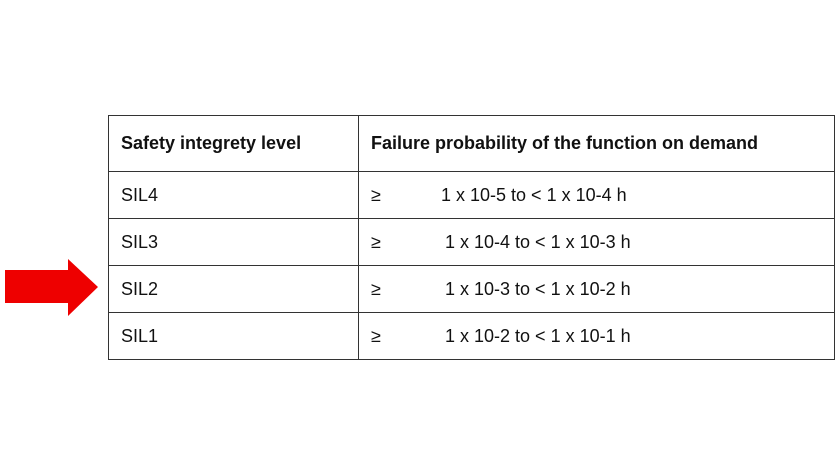 This screenshot has width=838, height=471. Describe the element at coordinates (538, 241) in the screenshot. I see `range-value: 1 x 10-4 to < 1 x 10-3 h` at that location.